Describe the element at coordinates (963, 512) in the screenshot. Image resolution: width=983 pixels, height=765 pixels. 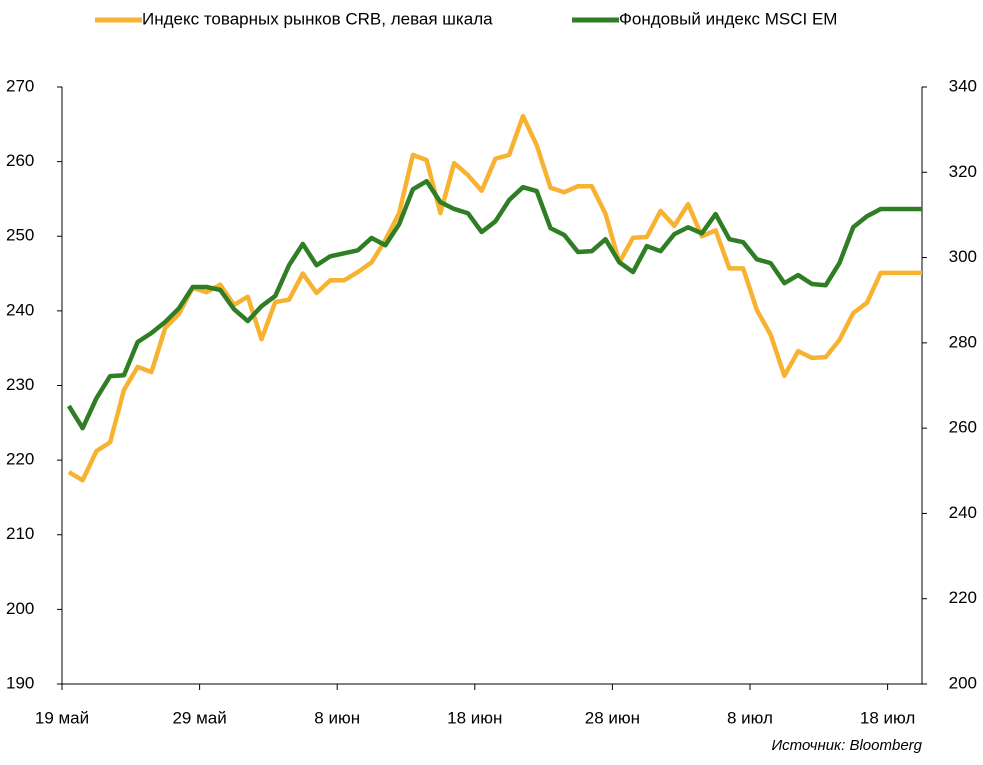
I see `y2-tick-label: 240` at that location.